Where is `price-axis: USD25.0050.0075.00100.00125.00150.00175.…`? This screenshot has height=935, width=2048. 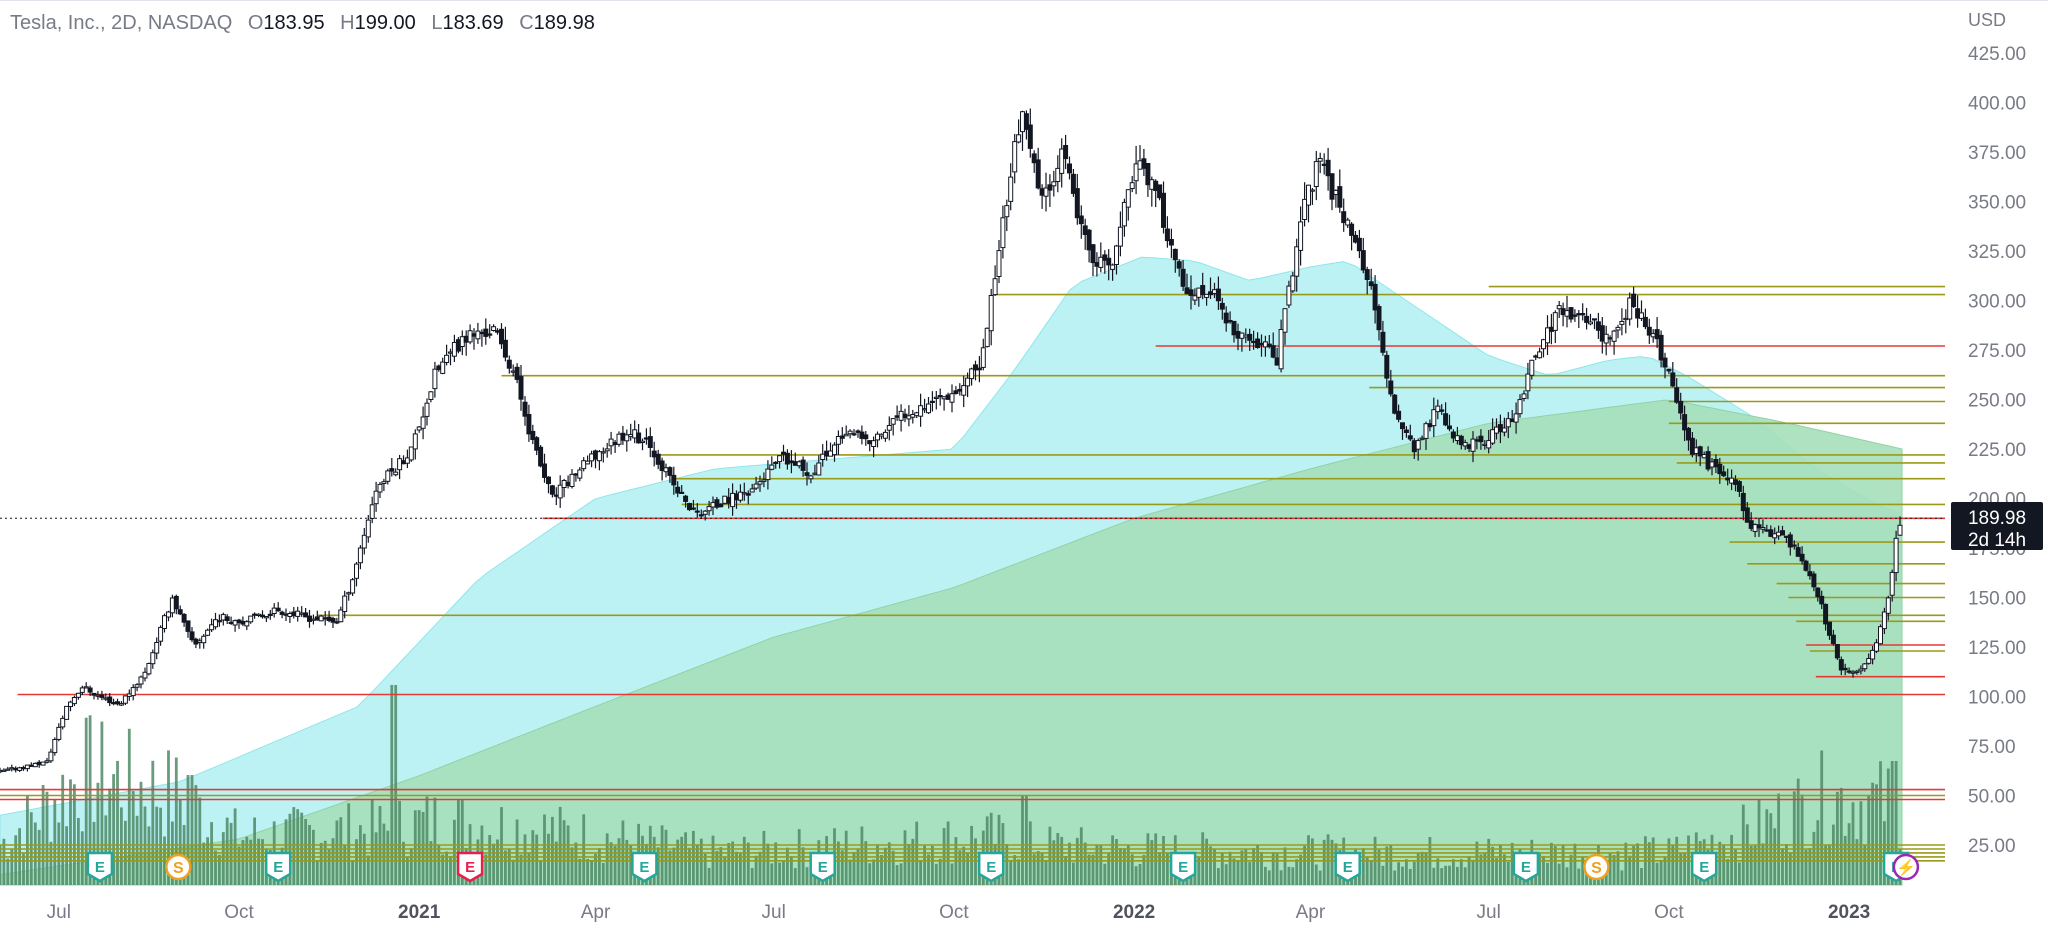
price-axis: USD25.0050.0075.00100.00125.00150.00175.… is located at coordinates (1997, 433).